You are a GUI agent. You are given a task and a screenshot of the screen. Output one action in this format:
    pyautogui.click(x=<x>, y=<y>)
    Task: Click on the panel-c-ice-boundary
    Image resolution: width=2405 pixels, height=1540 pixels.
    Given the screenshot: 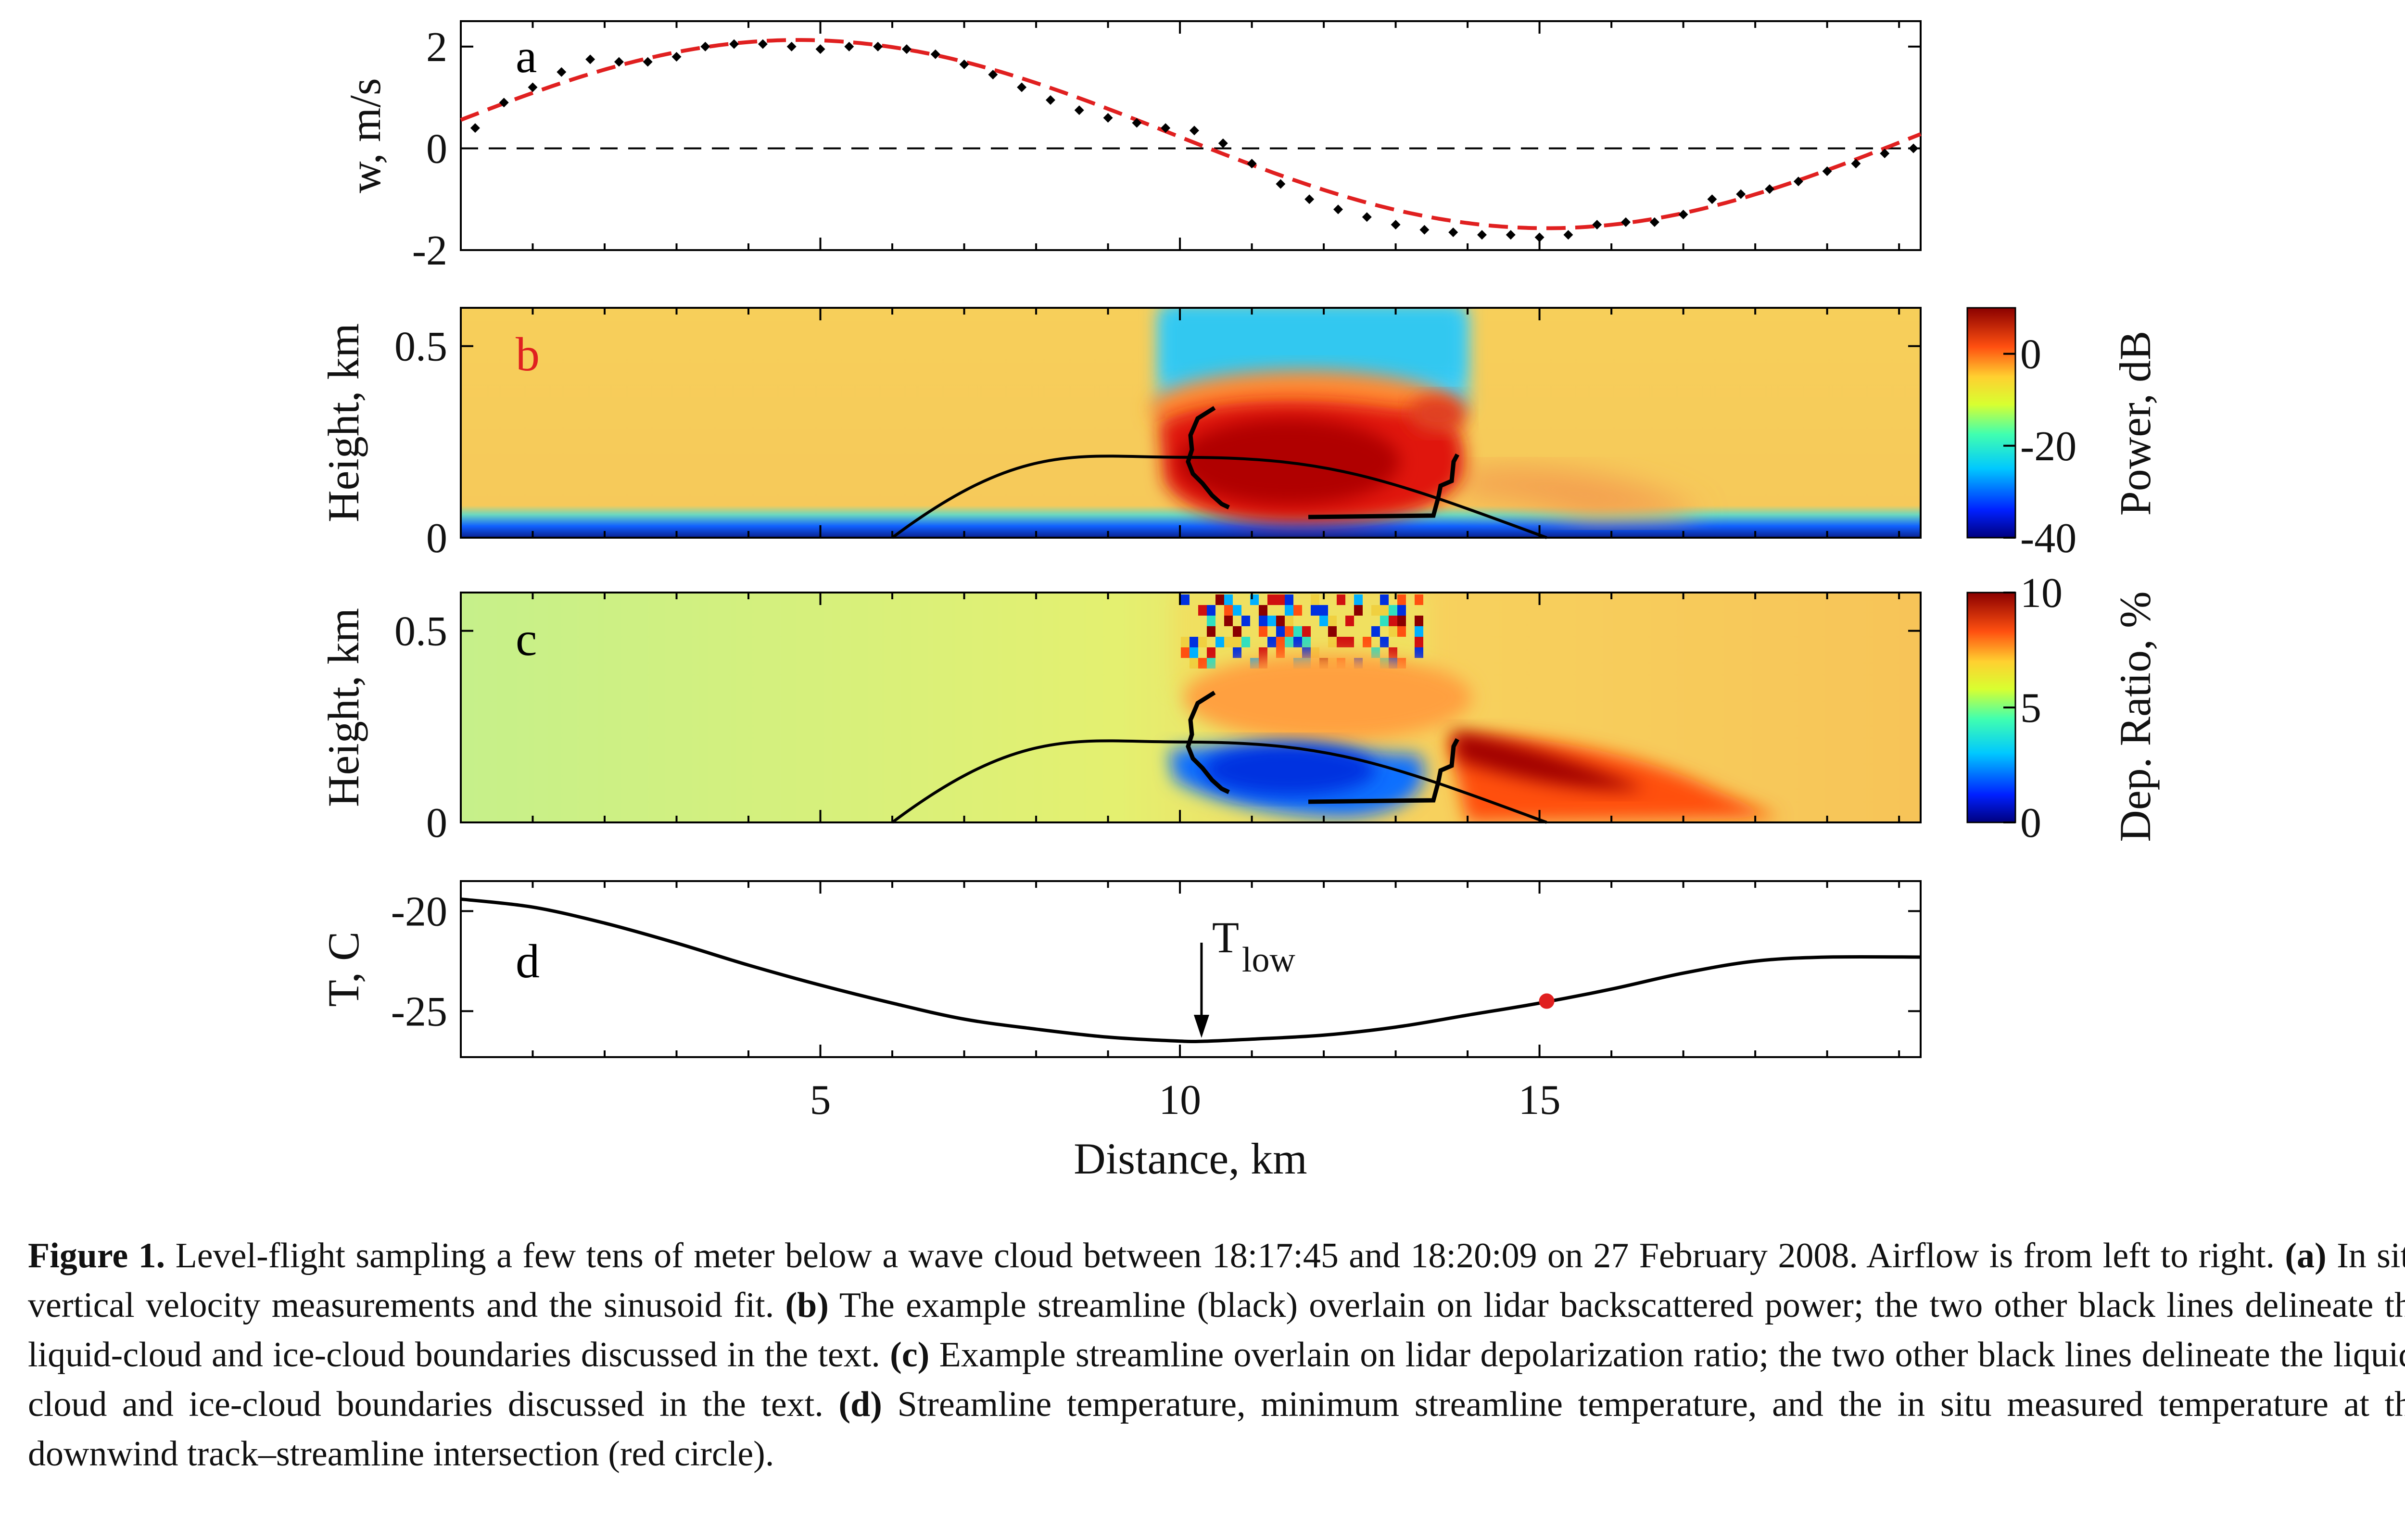 What is the action you would take?
    pyautogui.click(x=1383, y=771)
    